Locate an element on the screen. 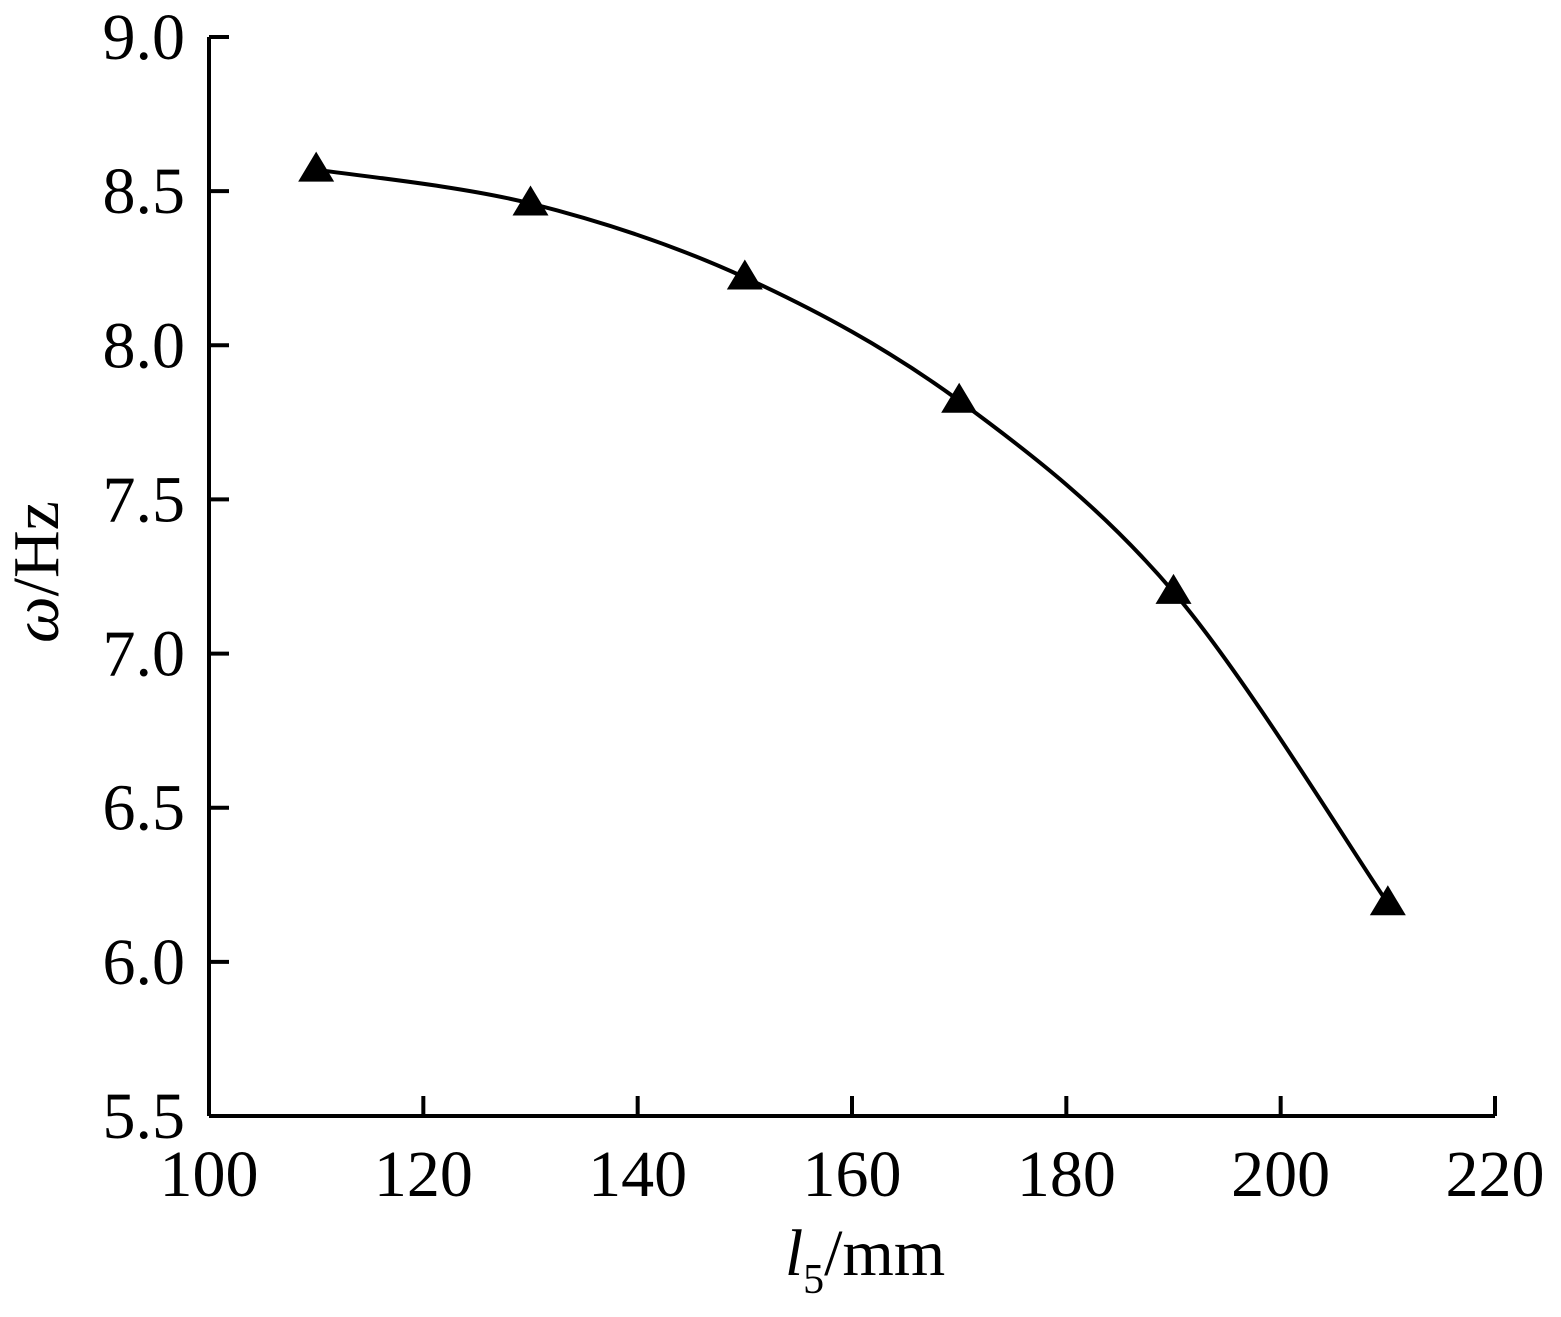 This screenshot has height=1317, width=1561. y-tick-label: 7.0 is located at coordinates (144, 654).